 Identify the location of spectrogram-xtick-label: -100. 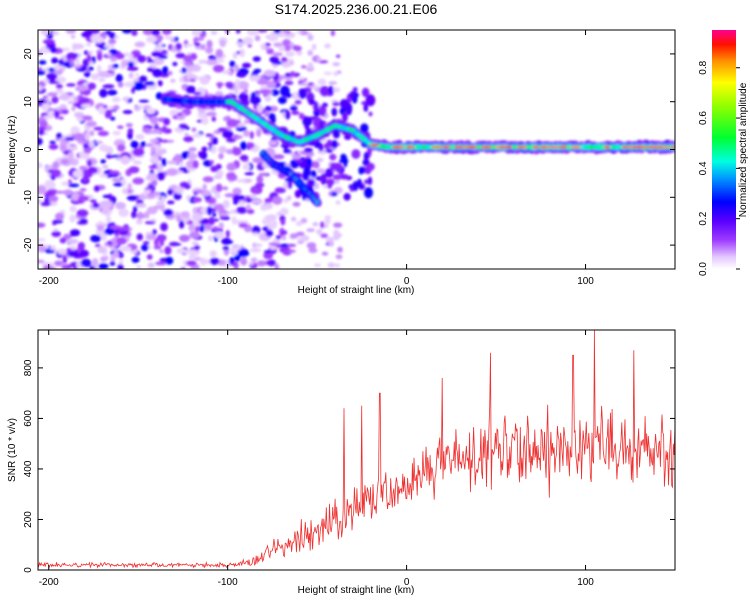
(228, 281).